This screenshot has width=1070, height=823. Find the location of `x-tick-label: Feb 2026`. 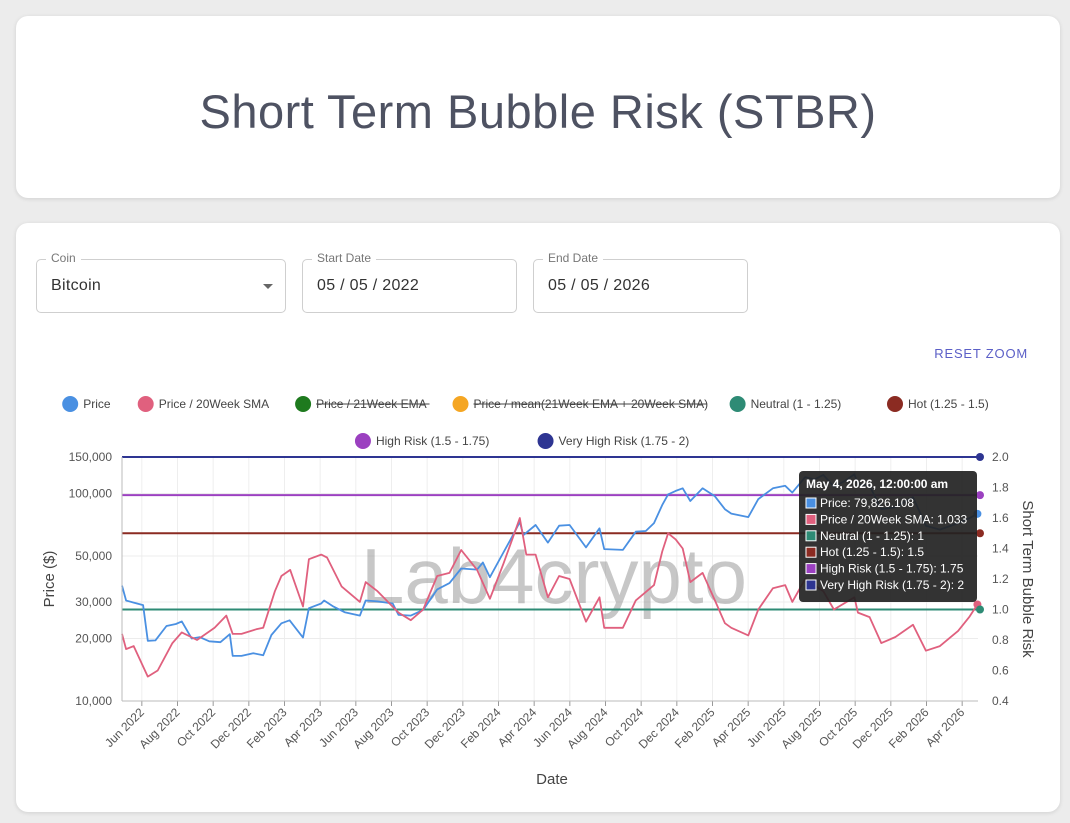

x-tick-label: Feb 2026 is located at coordinates (909, 728).